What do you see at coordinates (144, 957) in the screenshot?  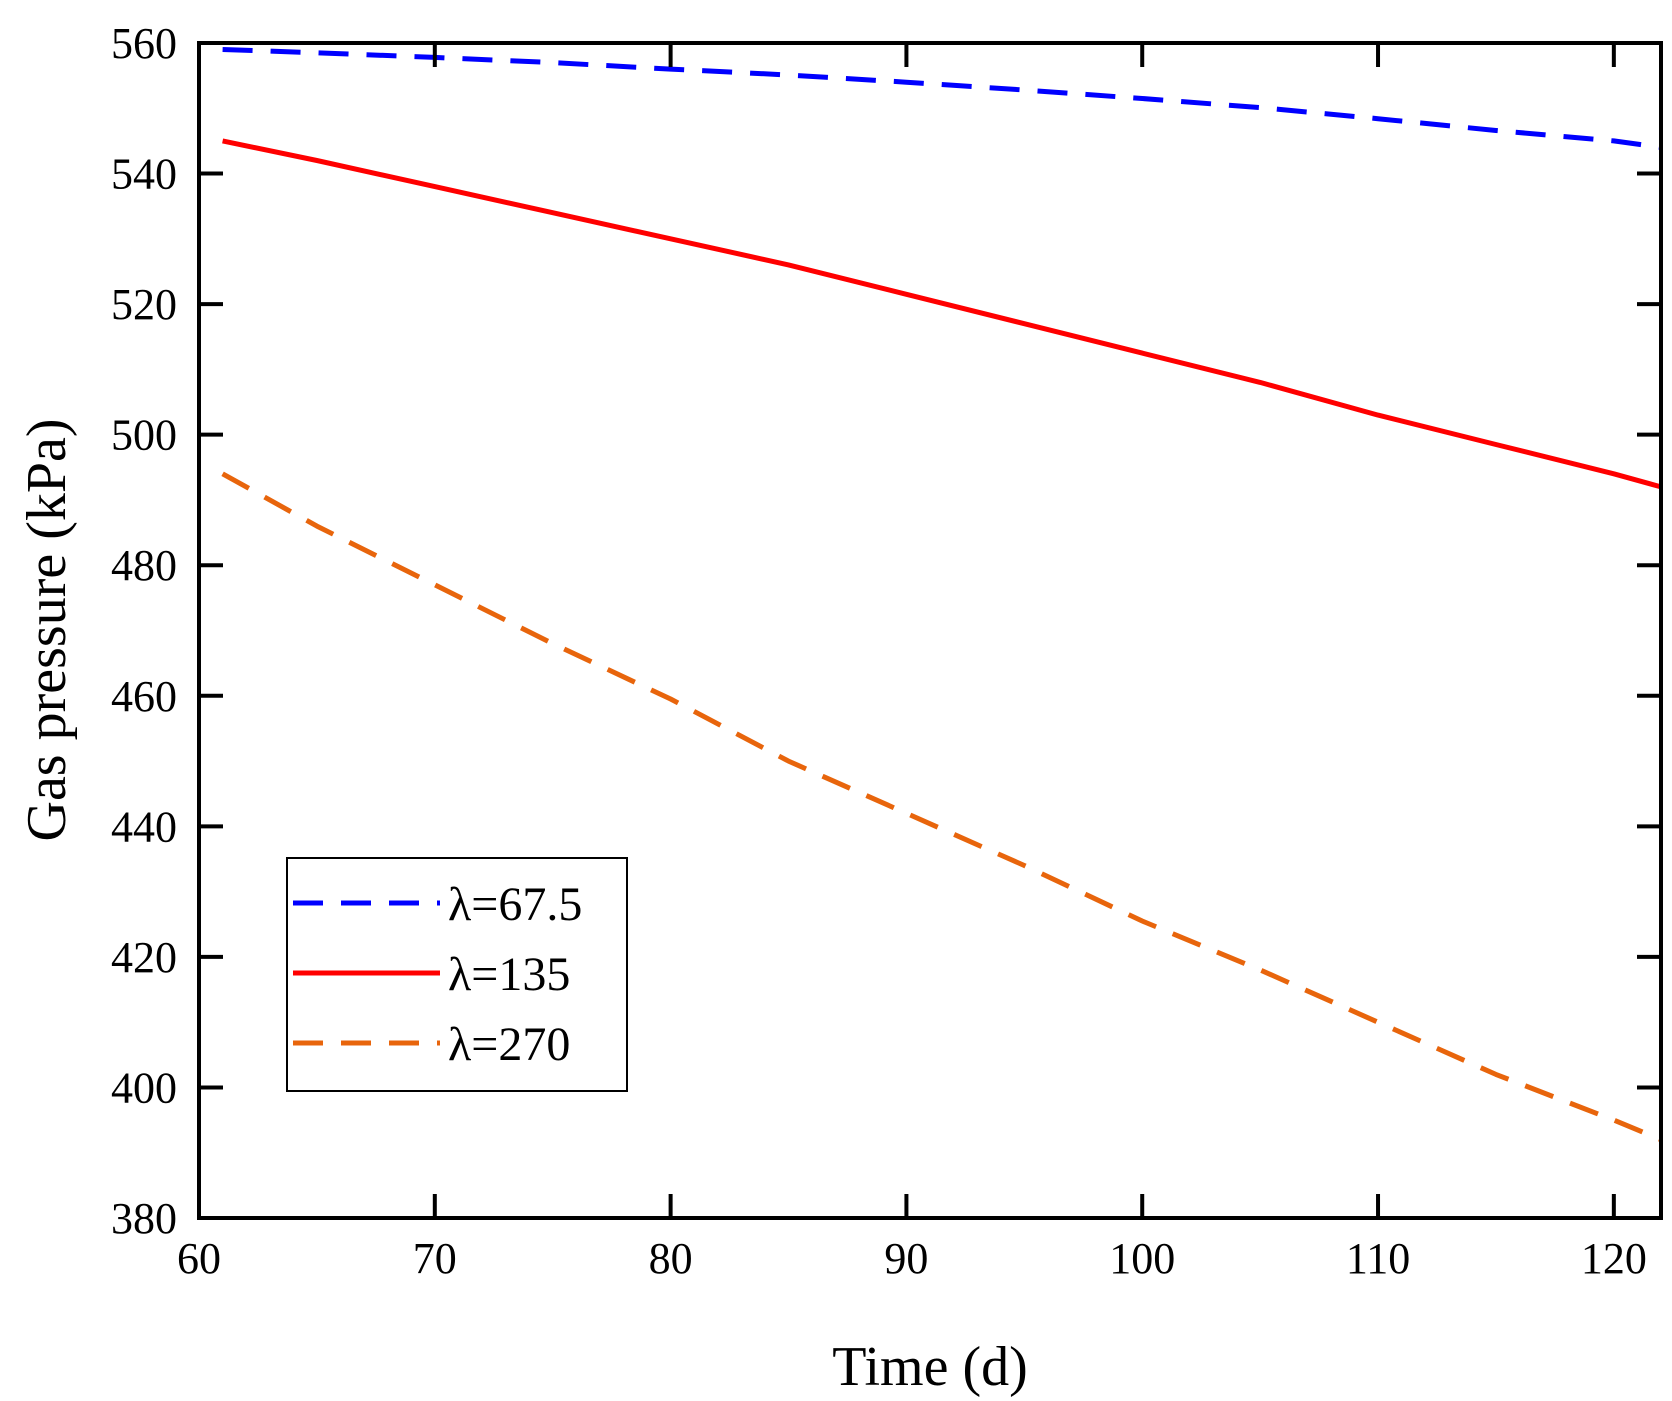 I see `y-tick-label: 420` at bounding box center [144, 957].